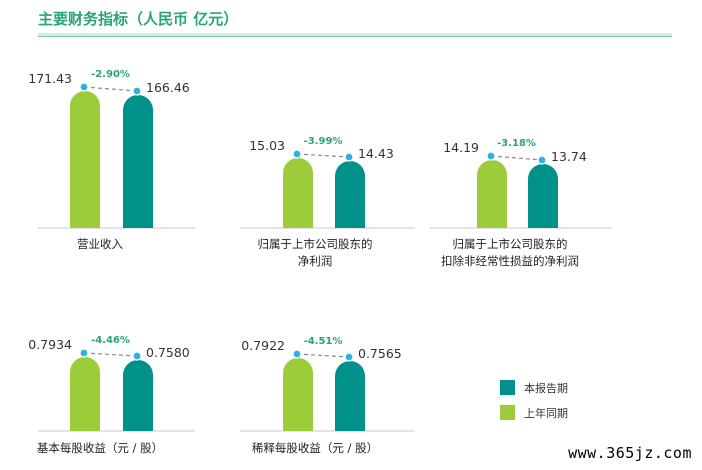  I want to click on data-label-previous: 15.03, so click(267, 145).